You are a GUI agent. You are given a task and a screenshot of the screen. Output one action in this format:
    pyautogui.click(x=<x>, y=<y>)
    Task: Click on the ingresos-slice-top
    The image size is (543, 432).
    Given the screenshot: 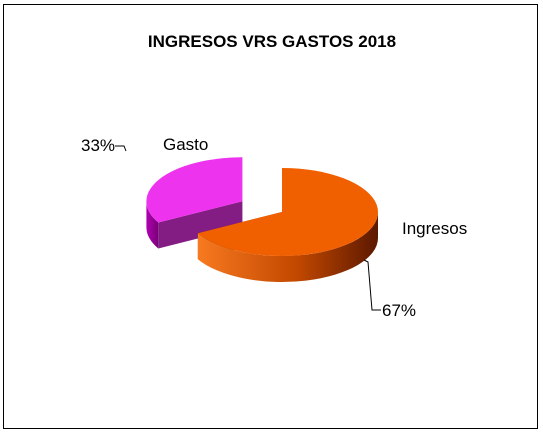 What is the action you would take?
    pyautogui.click(x=288, y=212)
    